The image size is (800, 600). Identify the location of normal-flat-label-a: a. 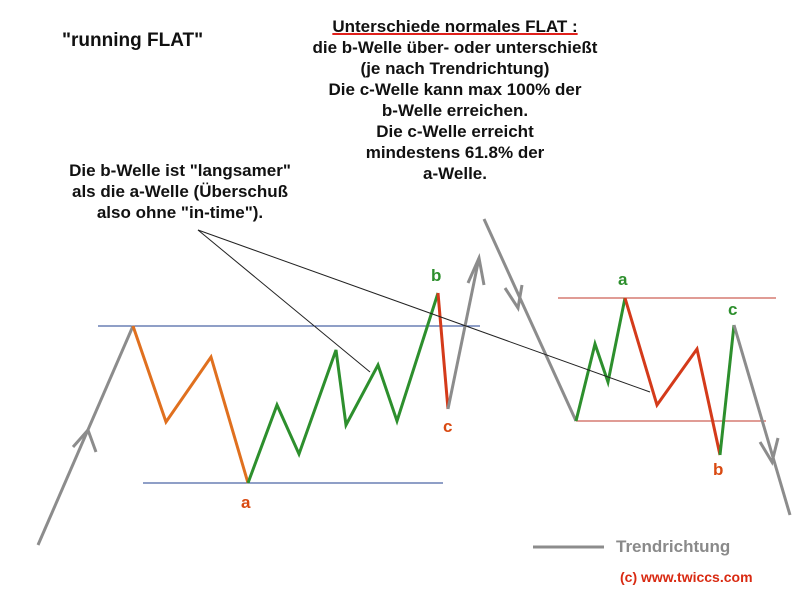
(623, 279).